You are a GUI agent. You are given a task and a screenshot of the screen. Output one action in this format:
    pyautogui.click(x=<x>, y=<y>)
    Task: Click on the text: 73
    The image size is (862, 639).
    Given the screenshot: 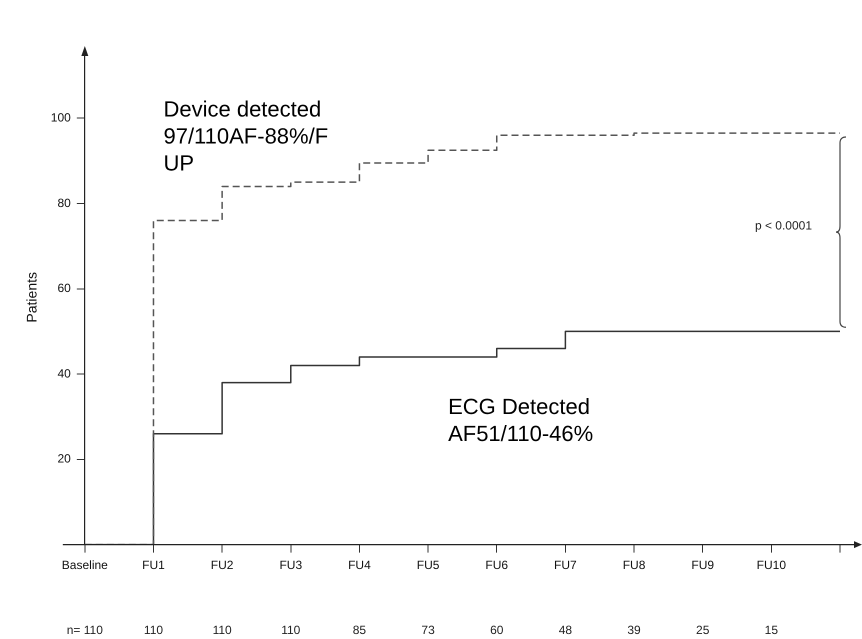 What is the action you would take?
    pyautogui.click(x=428, y=629)
    